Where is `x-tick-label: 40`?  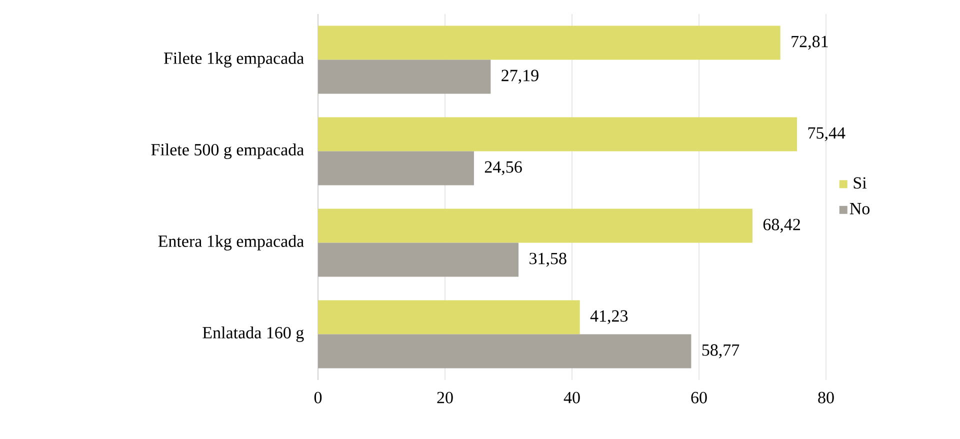
x-tick-label: 40 is located at coordinates (572, 398).